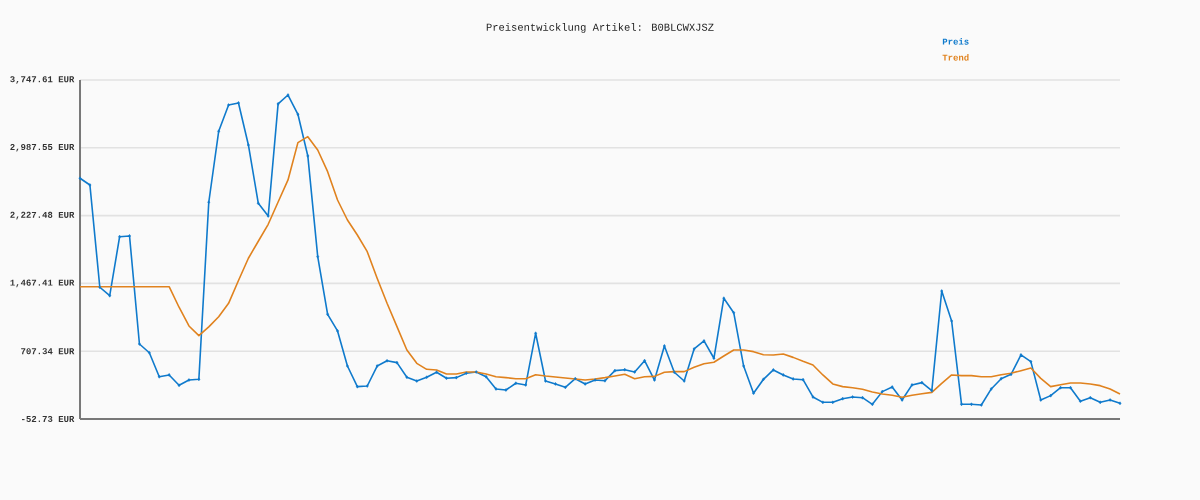 This screenshot has height=500, width=1200. I want to click on text: Preis, so click(955, 41).